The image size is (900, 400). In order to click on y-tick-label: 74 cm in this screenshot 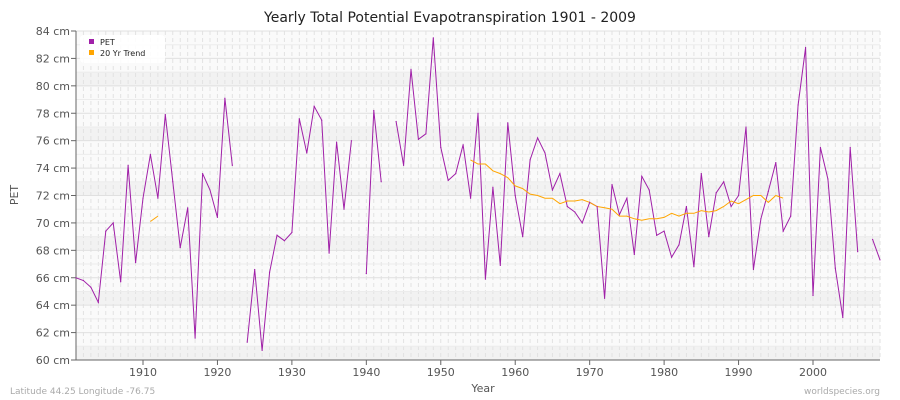, I will do `click(53, 168)`.